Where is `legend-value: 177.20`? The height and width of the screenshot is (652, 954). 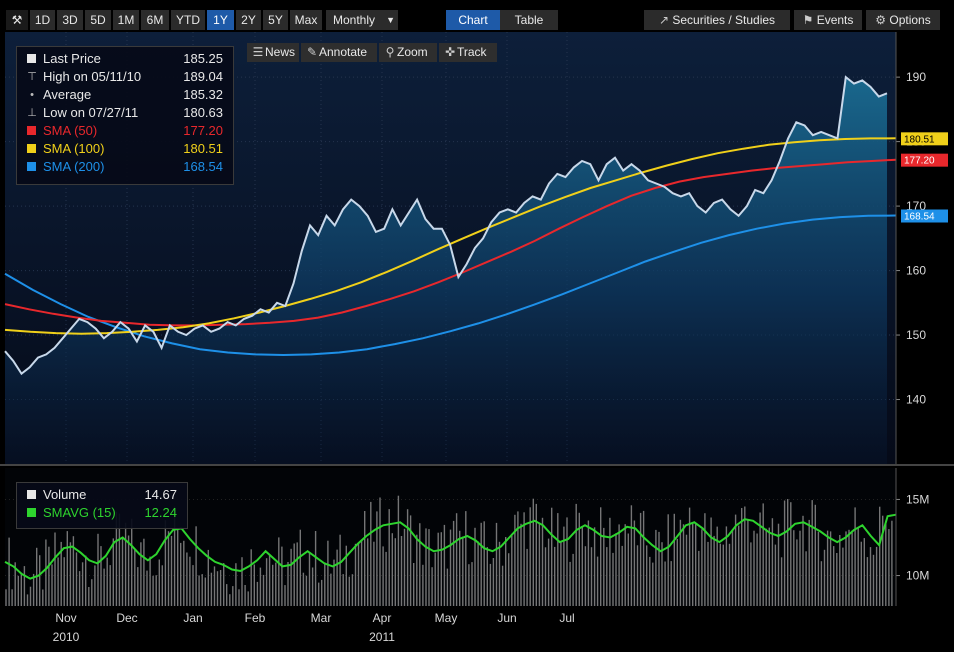 legend-value: 177.20 is located at coordinates (203, 130).